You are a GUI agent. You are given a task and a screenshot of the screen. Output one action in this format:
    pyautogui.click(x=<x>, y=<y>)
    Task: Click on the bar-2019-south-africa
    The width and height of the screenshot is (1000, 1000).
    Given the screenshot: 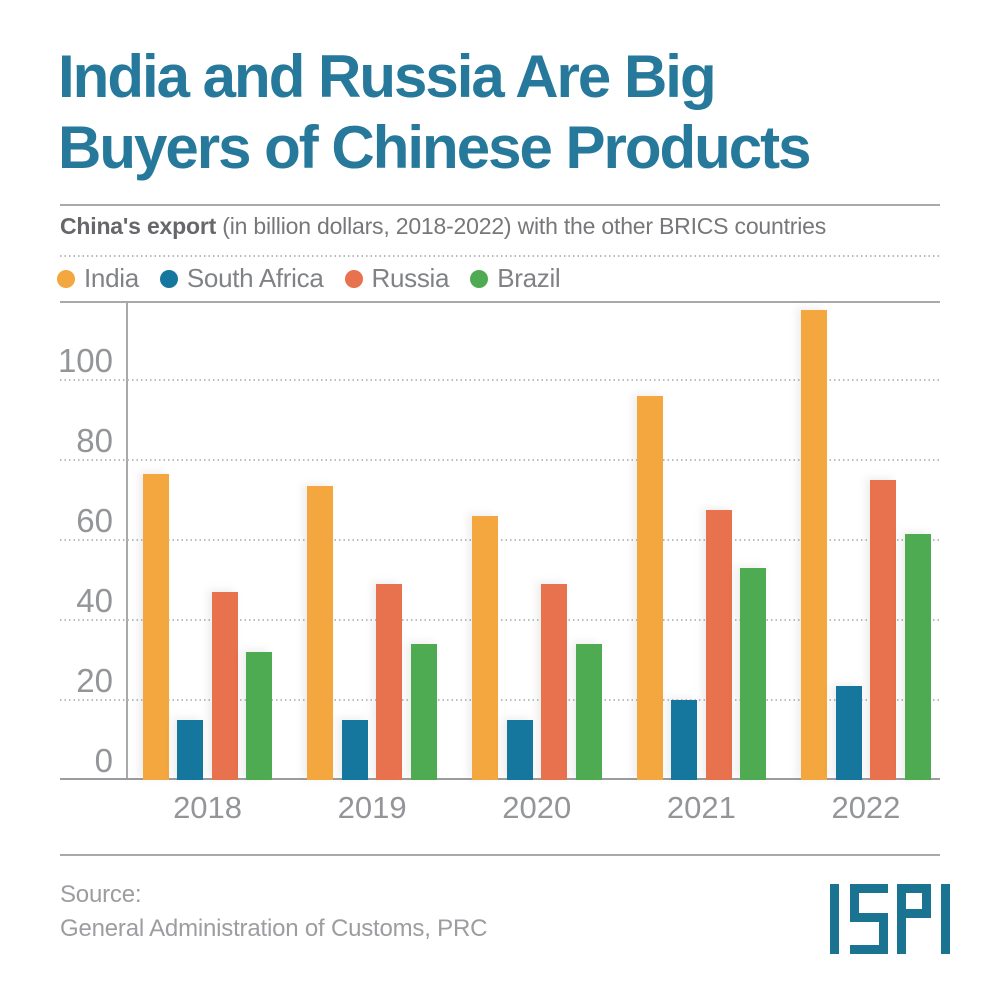 What is the action you would take?
    pyautogui.click(x=354, y=750)
    